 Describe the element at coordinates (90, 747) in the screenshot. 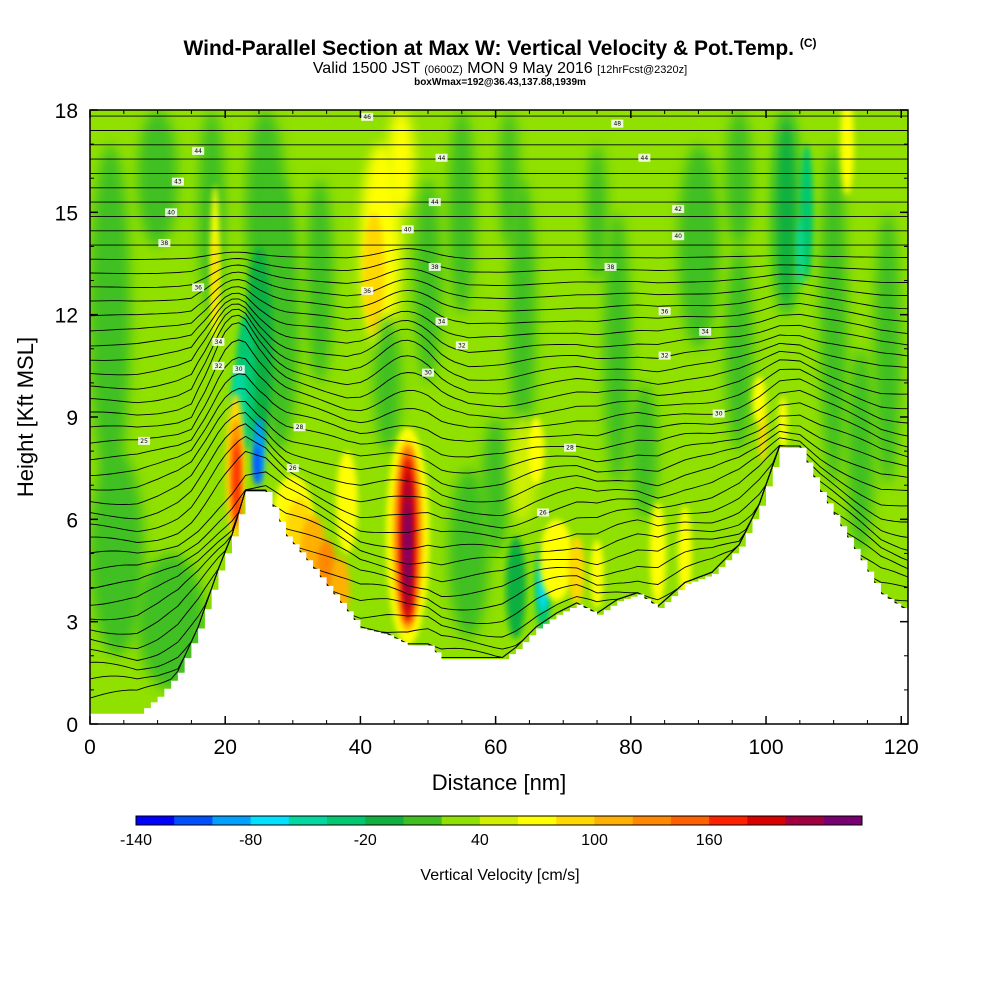

I see `x-tick-label: 0` at that location.